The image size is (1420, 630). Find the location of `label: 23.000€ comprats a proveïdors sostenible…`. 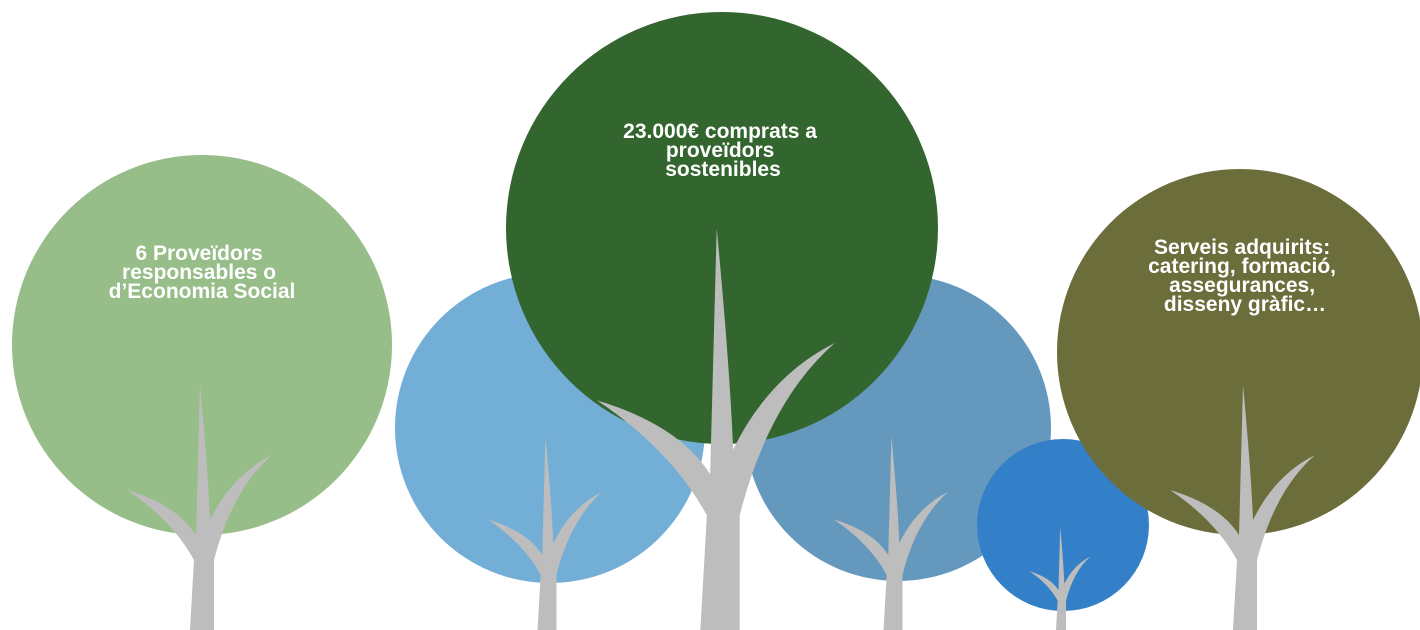

label: 23.000€ comprats a proveïdors sostenible… is located at coordinates (723, 150).